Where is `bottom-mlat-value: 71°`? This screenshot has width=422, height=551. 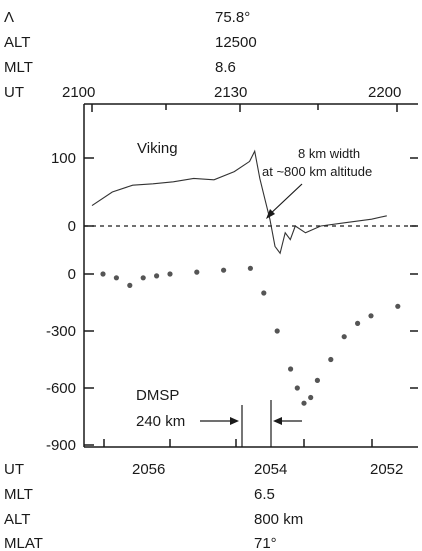
bottom-mlat-value: 71° is located at coordinates (265, 543).